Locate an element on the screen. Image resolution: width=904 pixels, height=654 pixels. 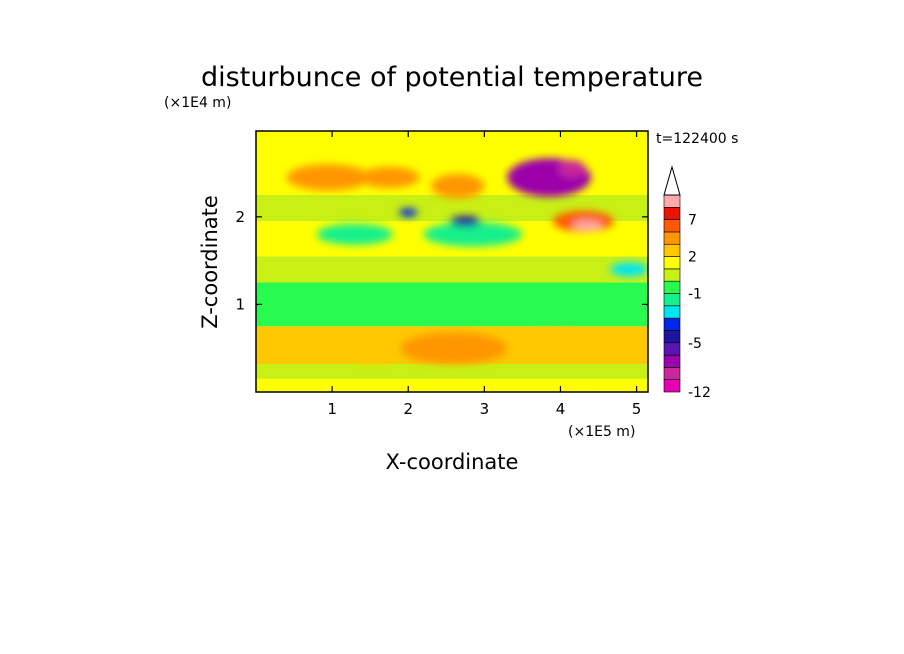
x-tick-label: 1 is located at coordinates (332, 409).